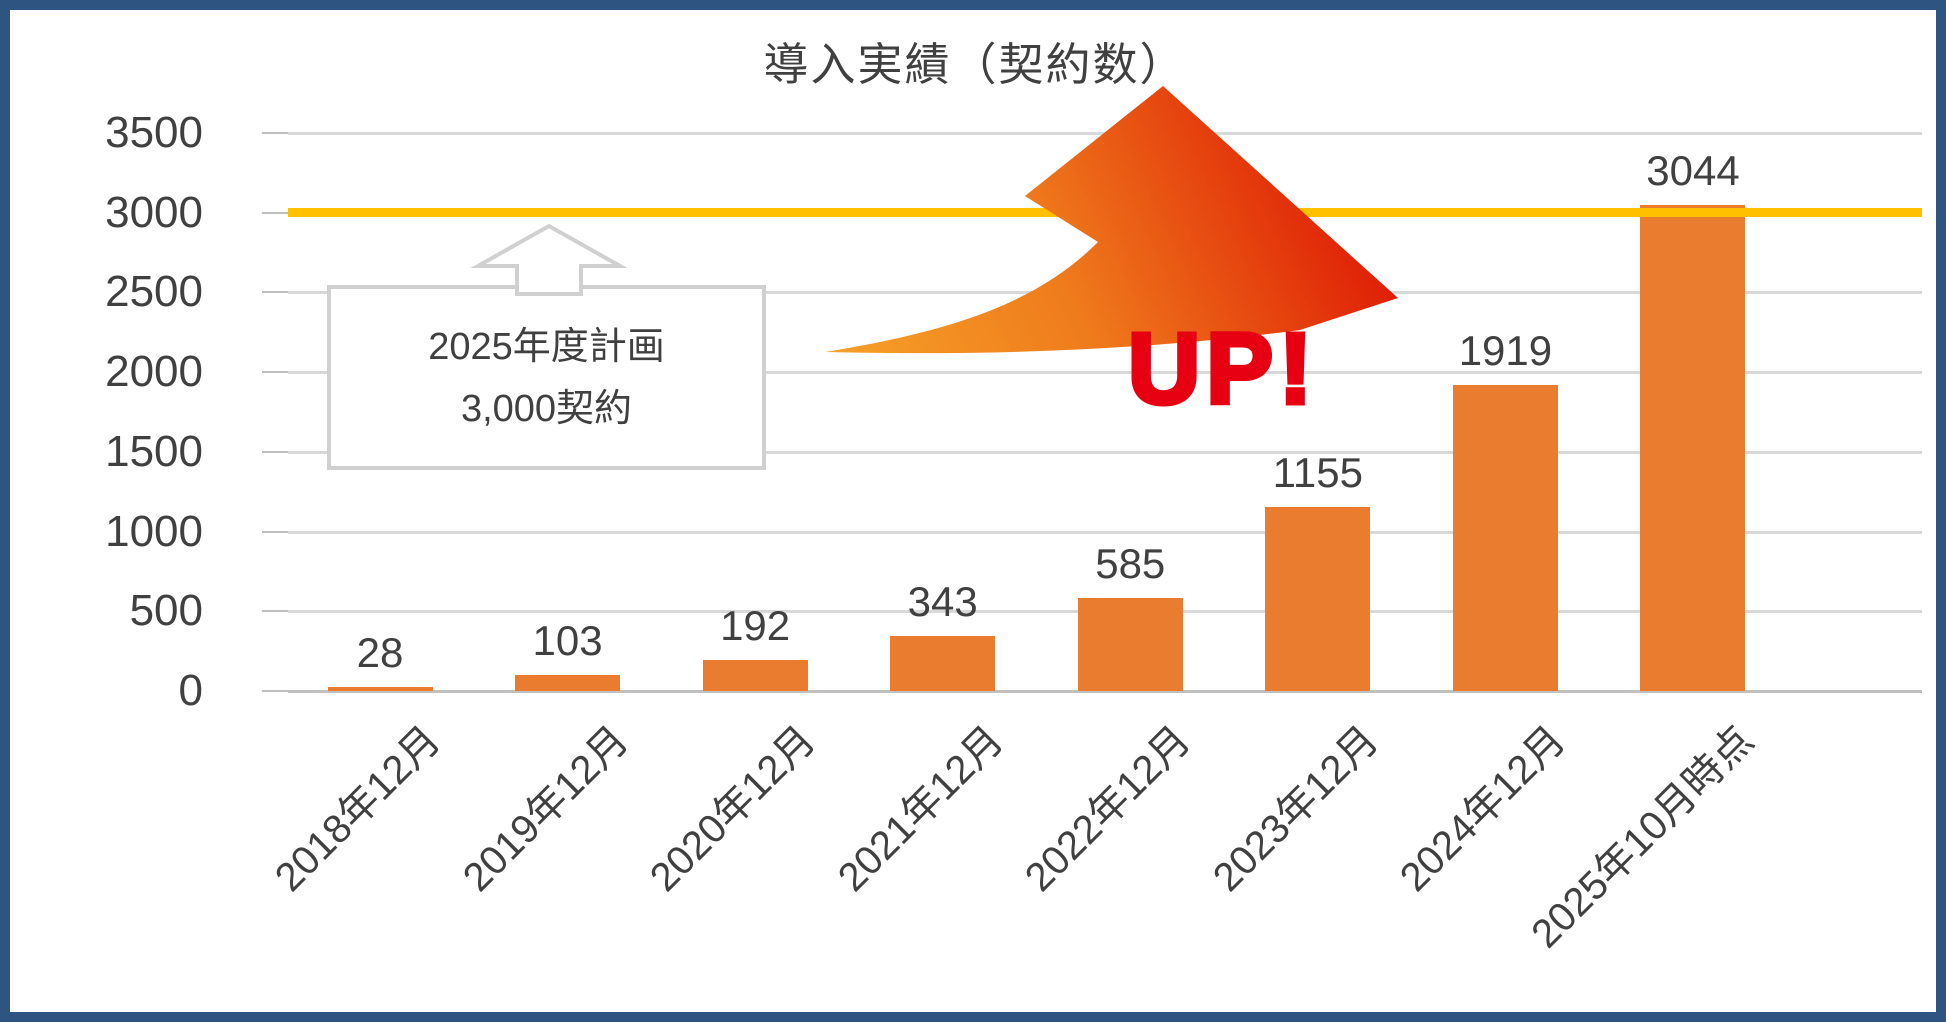  What do you see at coordinates (546, 346) in the screenshot?
I see `callout-line1: 2025年度計画` at bounding box center [546, 346].